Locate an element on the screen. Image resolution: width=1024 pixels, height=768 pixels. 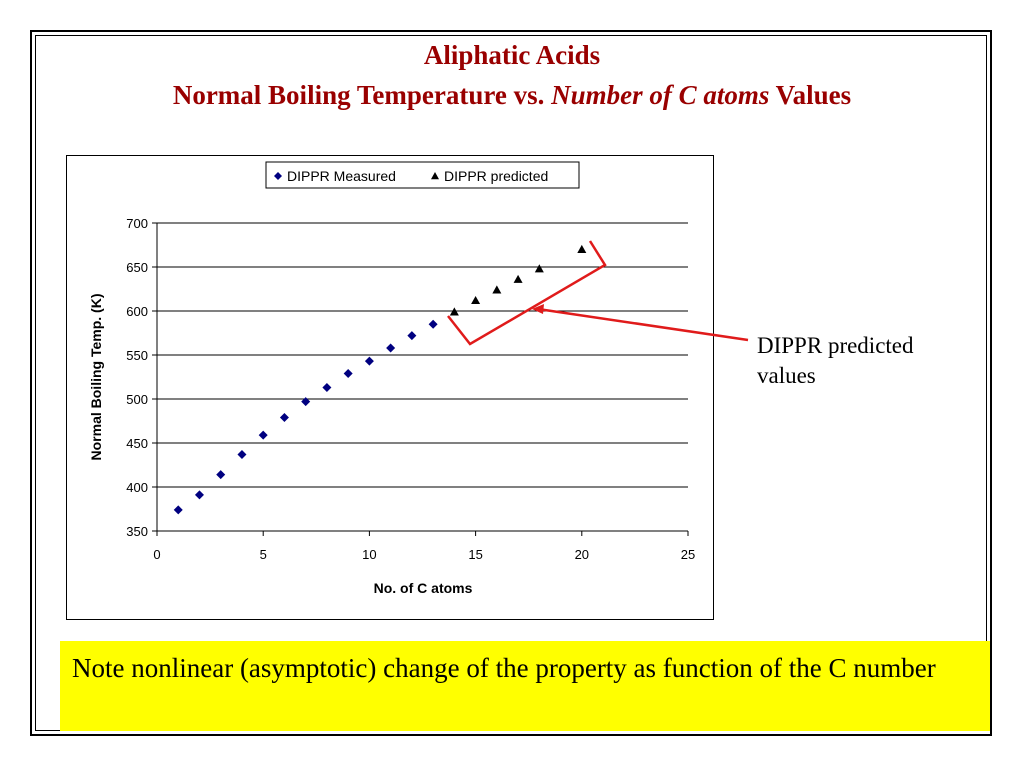
x-tick-label: 15 is located at coordinates (475, 554).